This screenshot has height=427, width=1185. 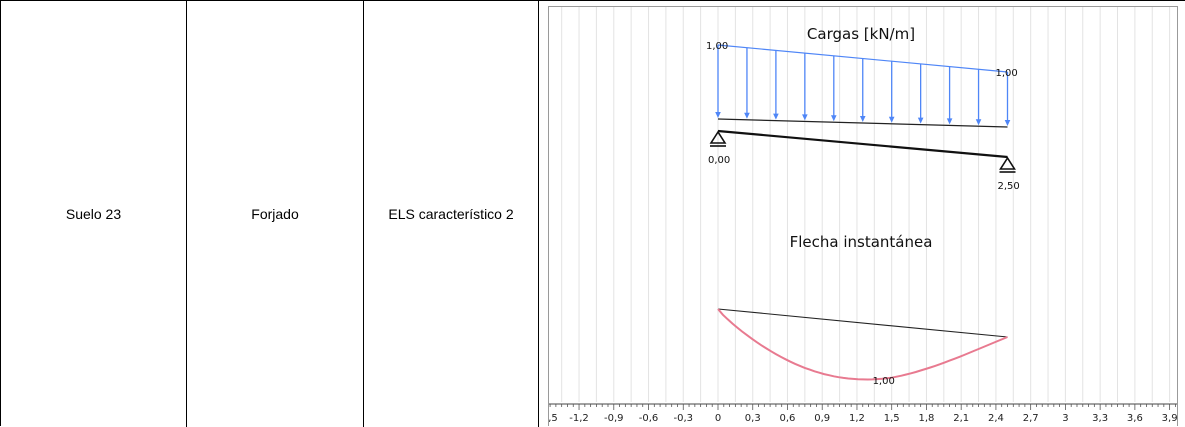 I want to click on support-left-icon, so click(x=718, y=137).